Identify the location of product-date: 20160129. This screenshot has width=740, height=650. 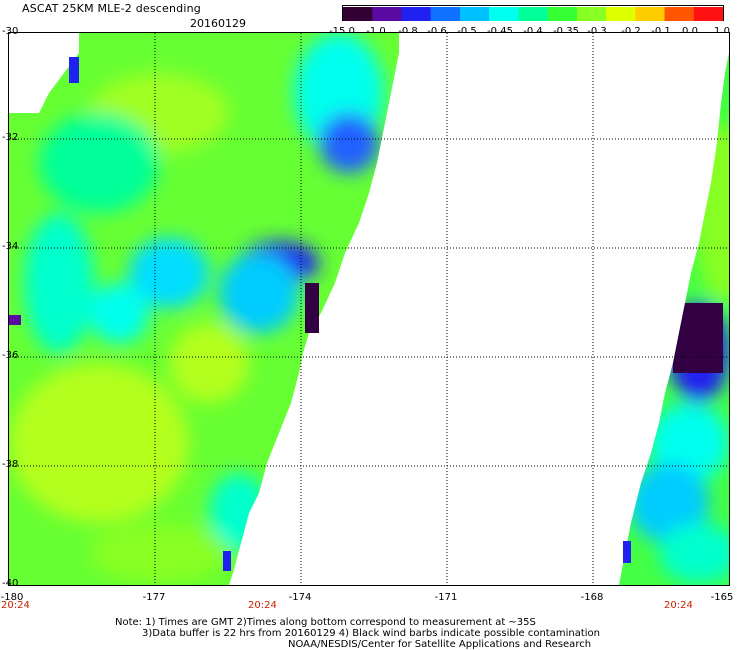
(218, 23).